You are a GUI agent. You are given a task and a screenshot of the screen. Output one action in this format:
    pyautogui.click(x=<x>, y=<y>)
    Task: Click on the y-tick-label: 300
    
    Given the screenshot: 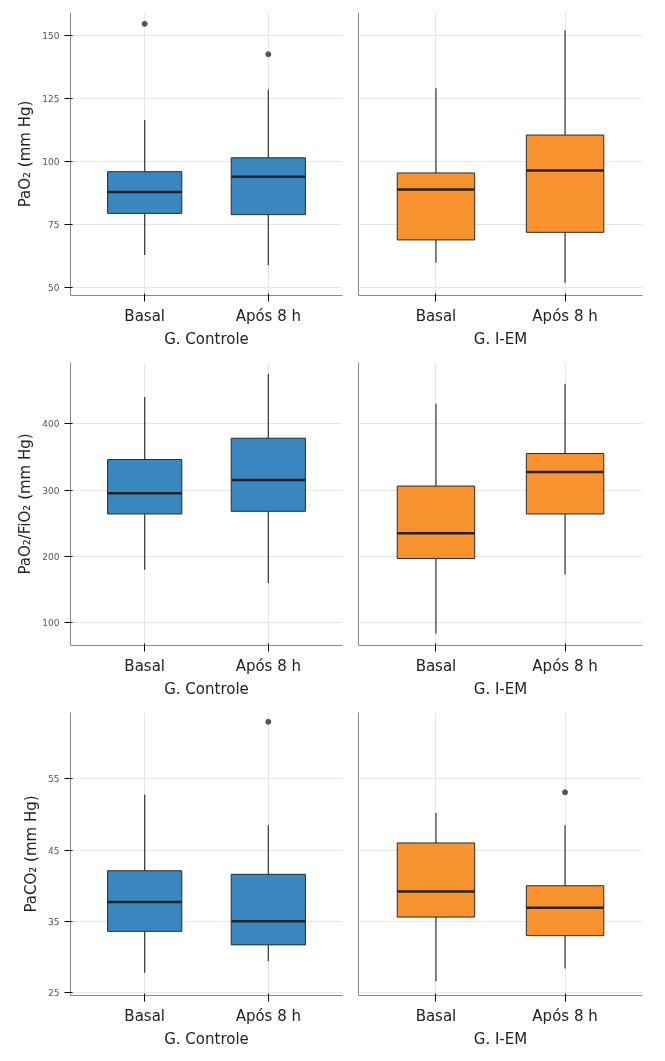 What is the action you would take?
    pyautogui.click(x=51, y=490)
    